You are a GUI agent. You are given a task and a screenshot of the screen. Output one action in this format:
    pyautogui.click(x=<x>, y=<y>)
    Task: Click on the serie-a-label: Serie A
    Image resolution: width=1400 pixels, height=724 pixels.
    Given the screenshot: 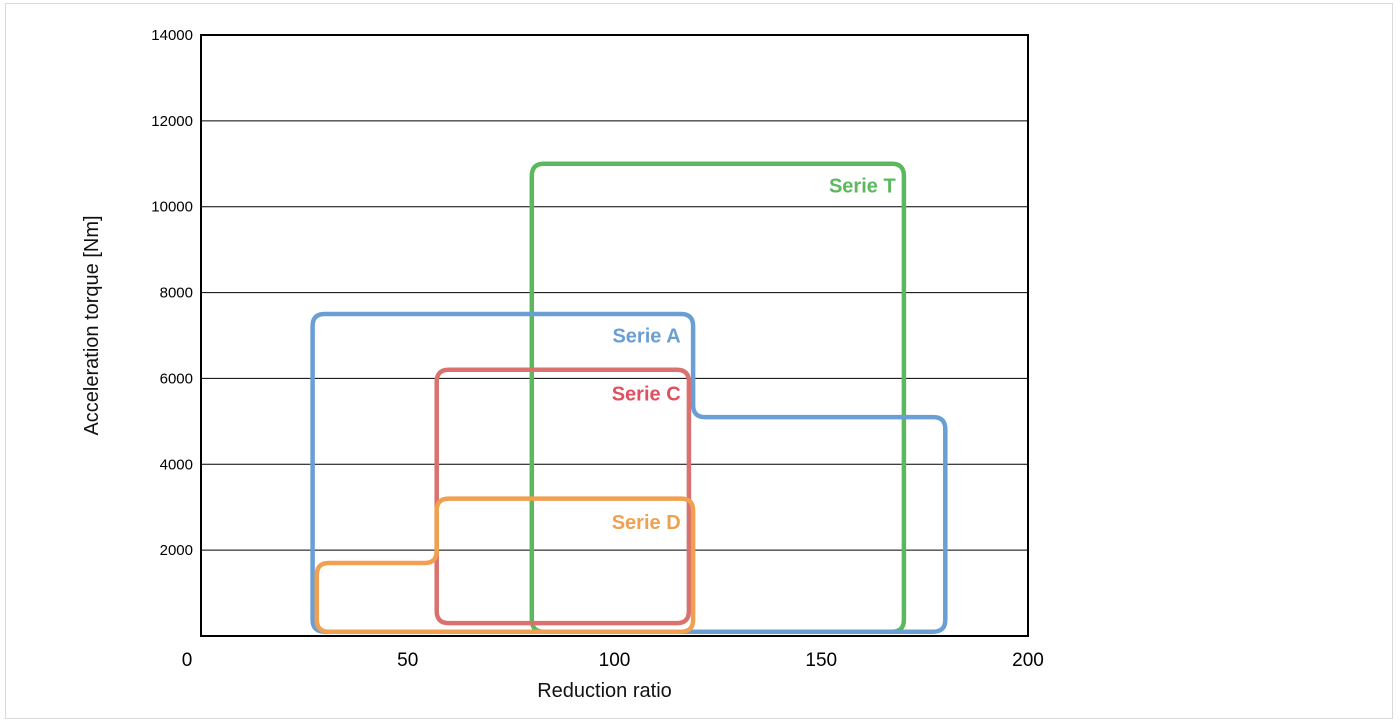 What is the action you would take?
    pyautogui.click(x=646, y=337)
    